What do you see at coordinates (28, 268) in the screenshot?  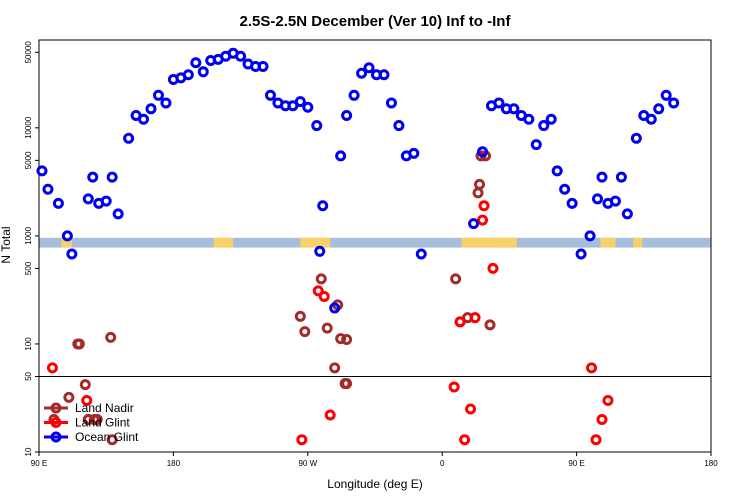 I see `y-tick-label: 500` at bounding box center [28, 268].